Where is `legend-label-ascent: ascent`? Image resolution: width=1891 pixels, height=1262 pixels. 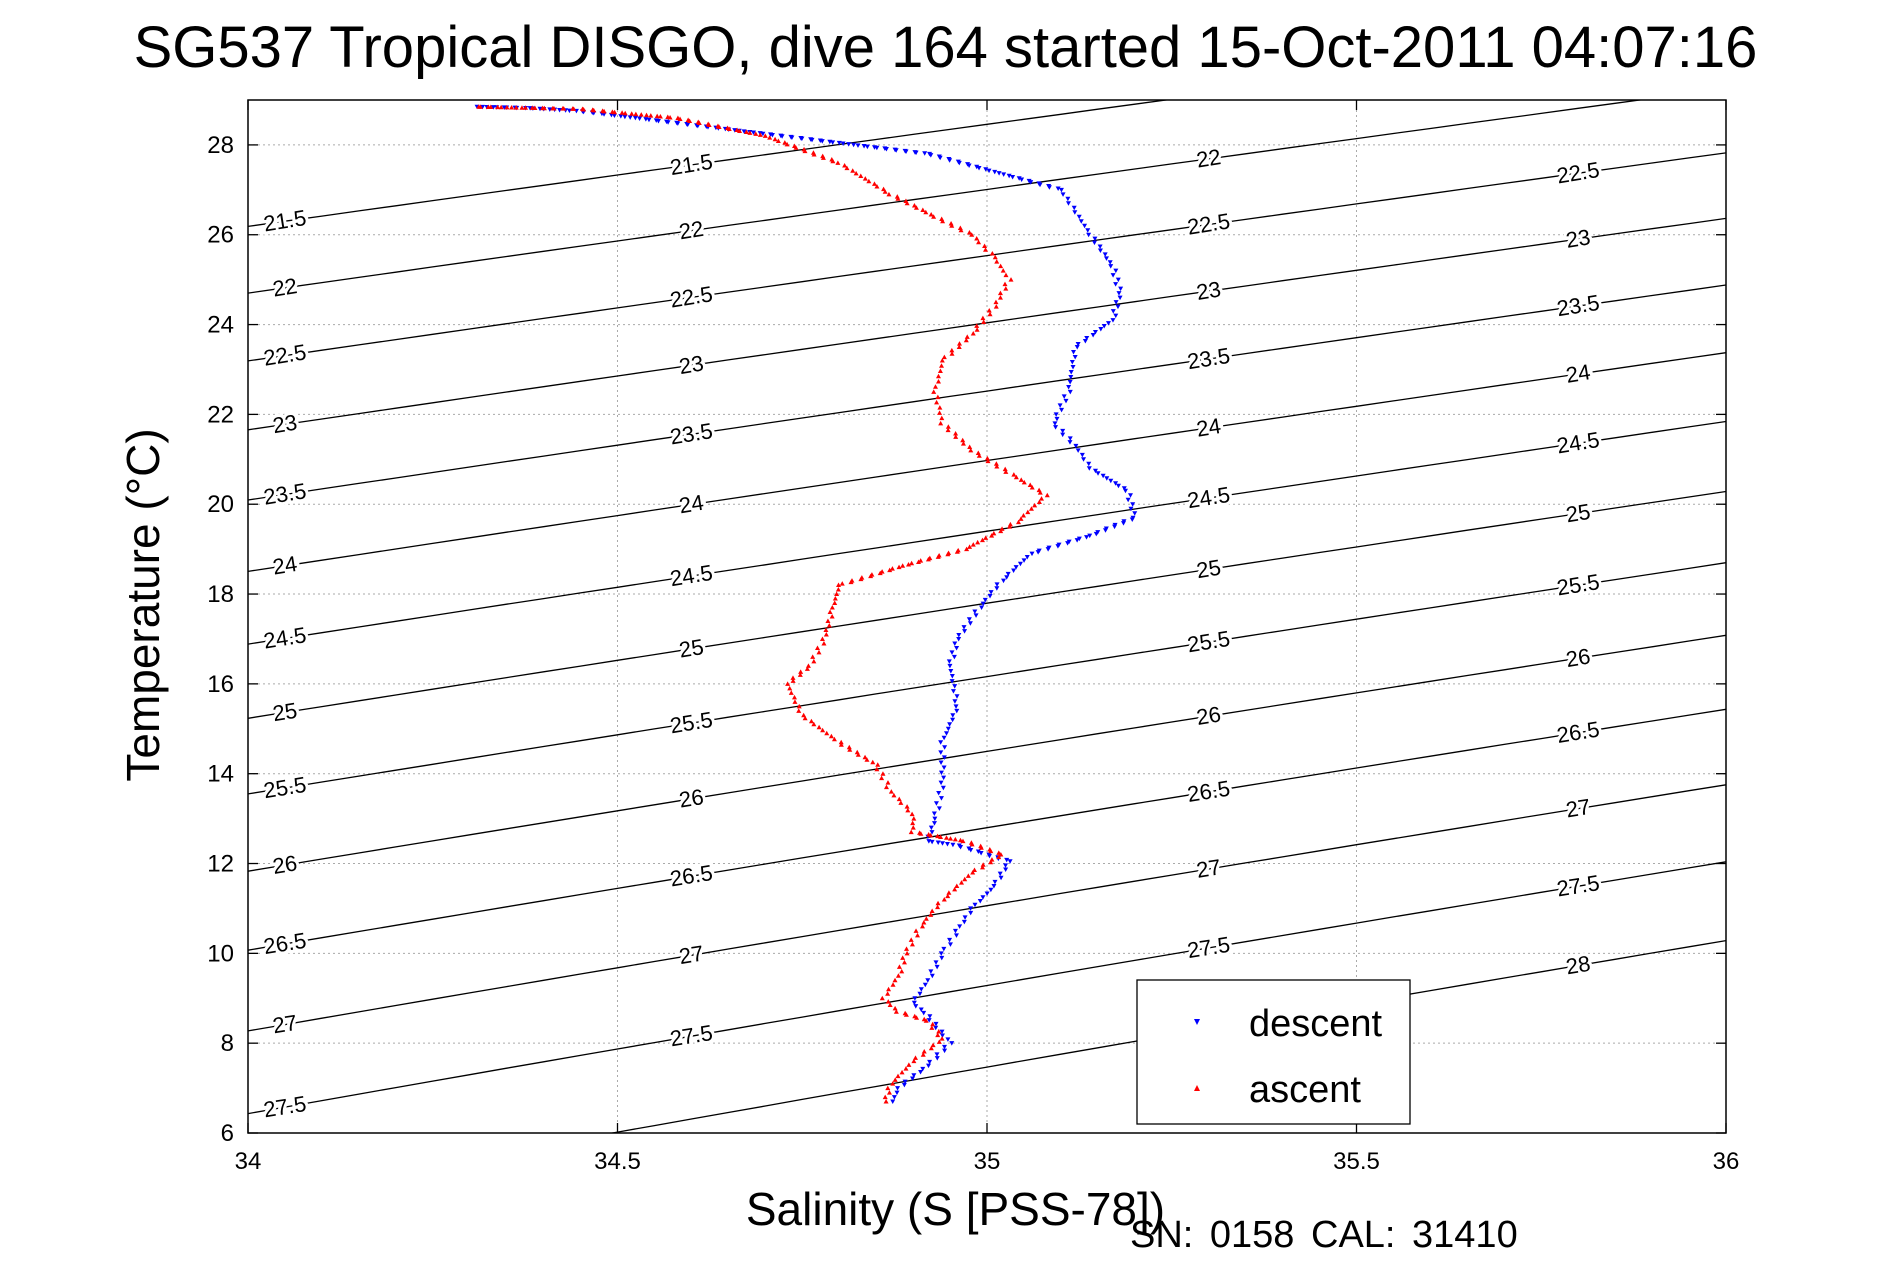 legend-label-ascent: ascent is located at coordinates (1305, 1090).